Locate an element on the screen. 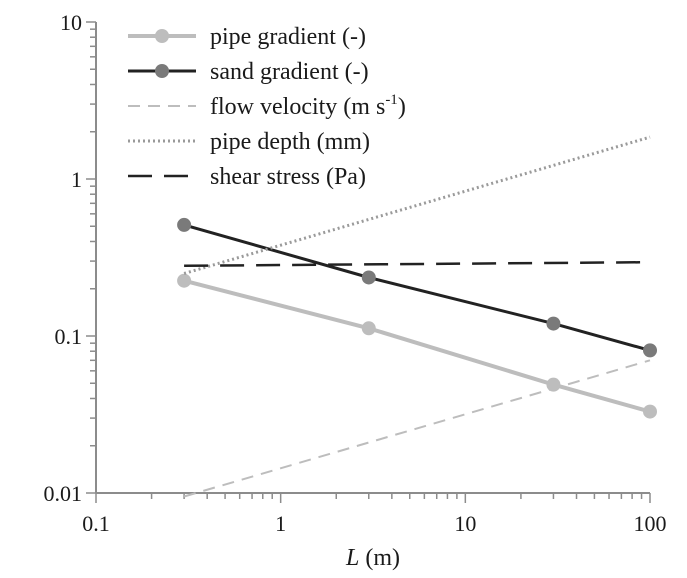 This screenshot has width=687, height=578. x-tick-label: 10 is located at coordinates (465, 523).